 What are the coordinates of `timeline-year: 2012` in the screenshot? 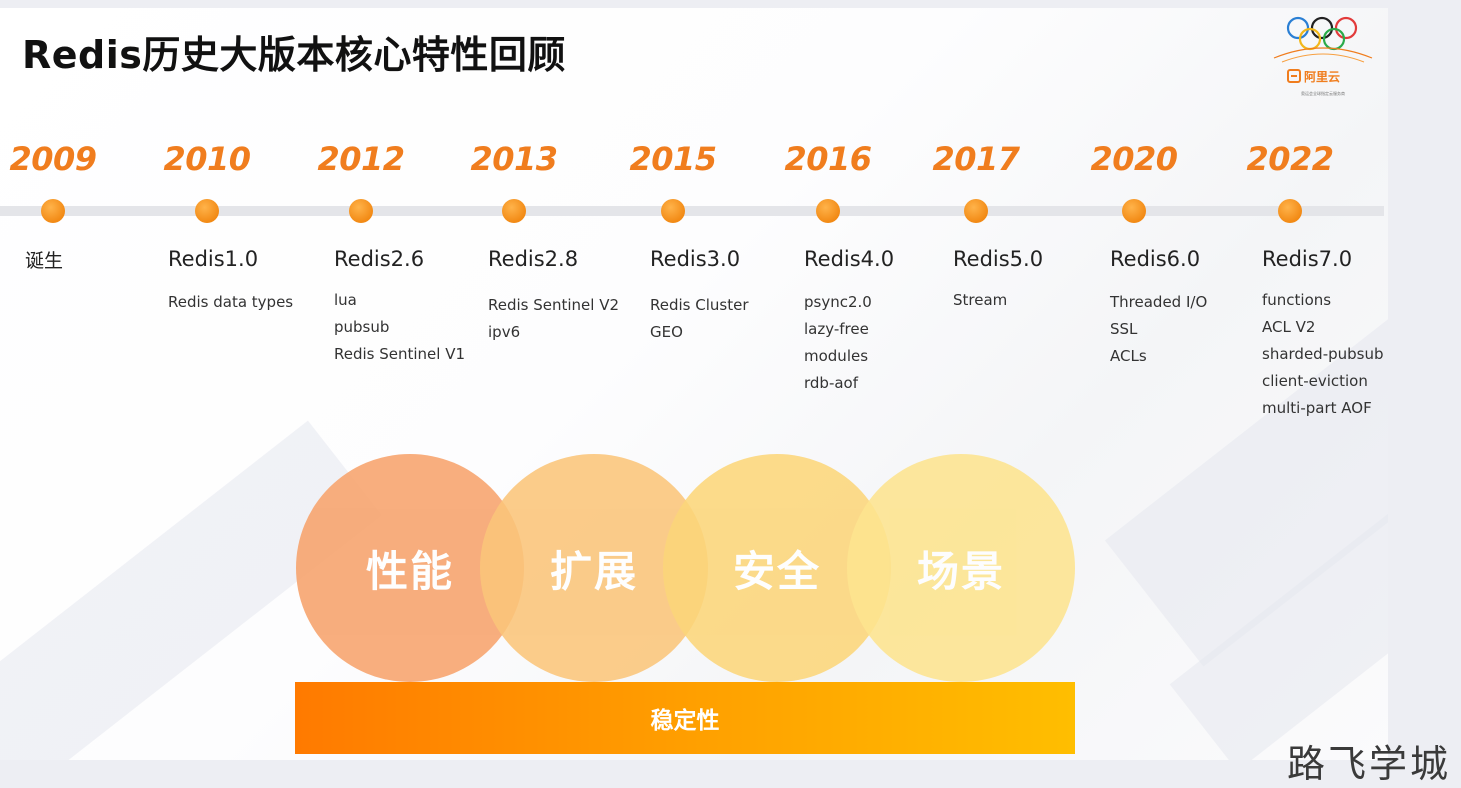 It's located at (361, 159).